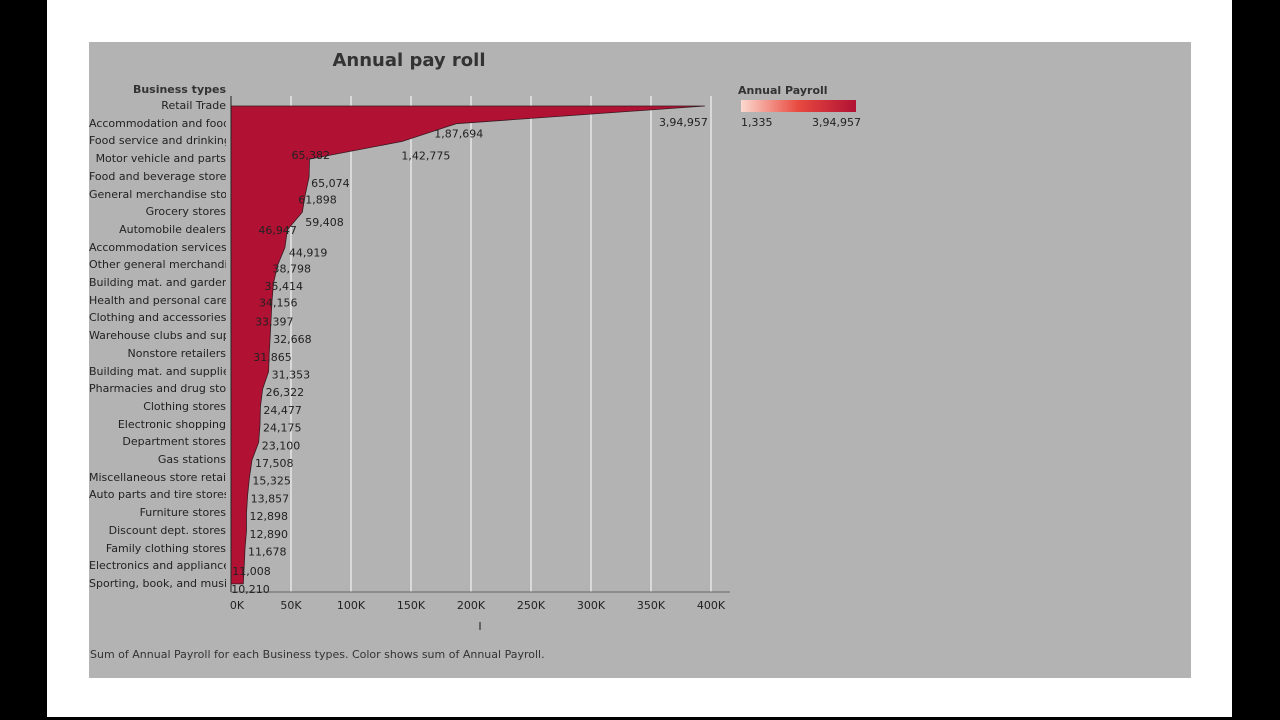 The image size is (1280, 720). I want to click on x-tick-label: 350K, so click(651, 605).